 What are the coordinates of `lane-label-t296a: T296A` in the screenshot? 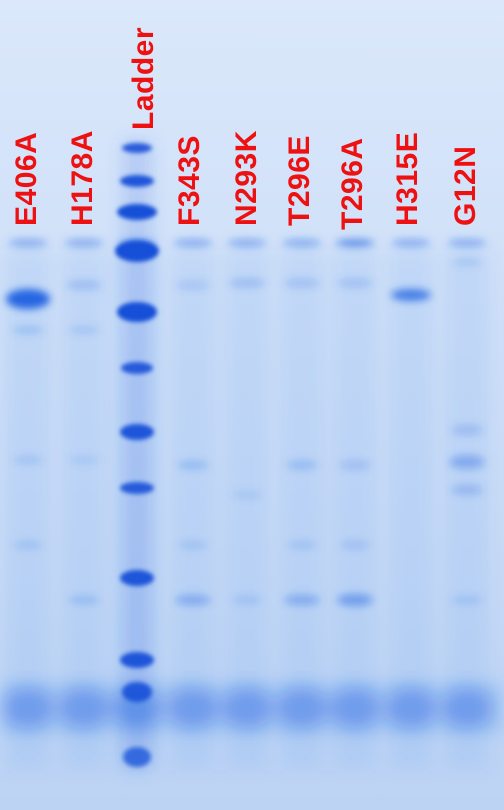 It's located at (352, 183).